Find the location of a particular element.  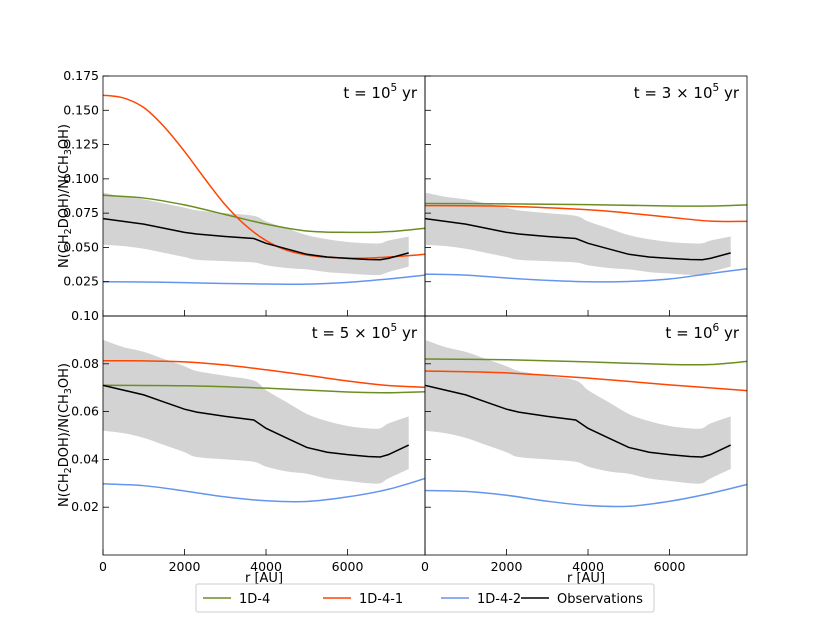

y-tick-label: 0.075 is located at coordinates (81, 212).